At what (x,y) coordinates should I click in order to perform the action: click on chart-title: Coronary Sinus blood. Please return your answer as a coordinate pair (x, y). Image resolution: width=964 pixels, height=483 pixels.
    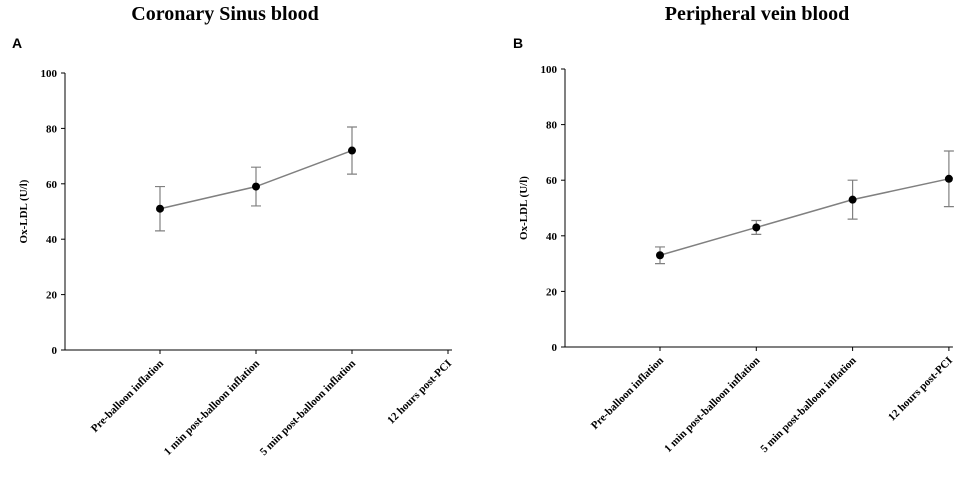
    Looking at the image, I should click on (224, 14).